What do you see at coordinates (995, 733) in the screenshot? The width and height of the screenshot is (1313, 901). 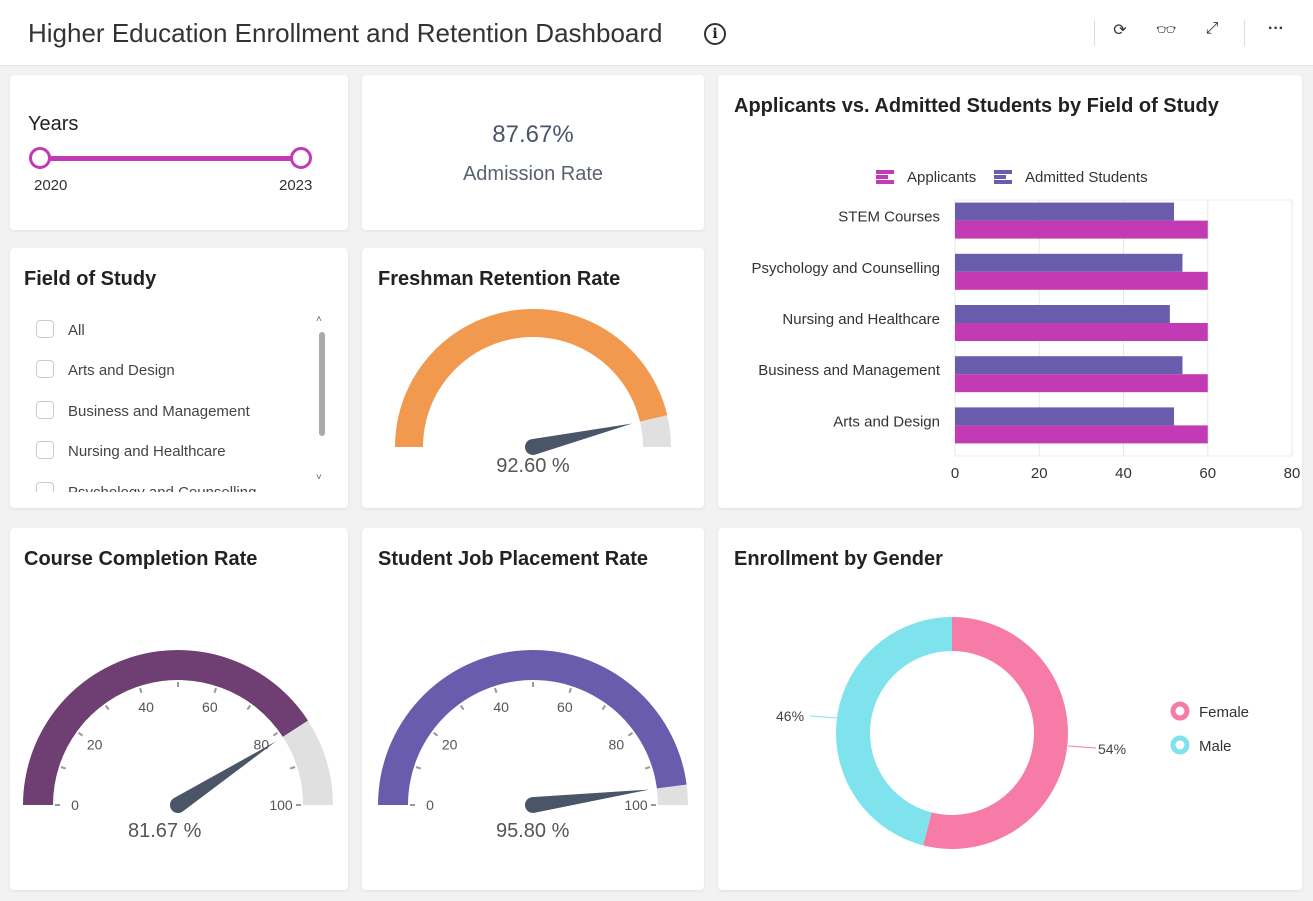 I see `donut-slice-female` at bounding box center [995, 733].